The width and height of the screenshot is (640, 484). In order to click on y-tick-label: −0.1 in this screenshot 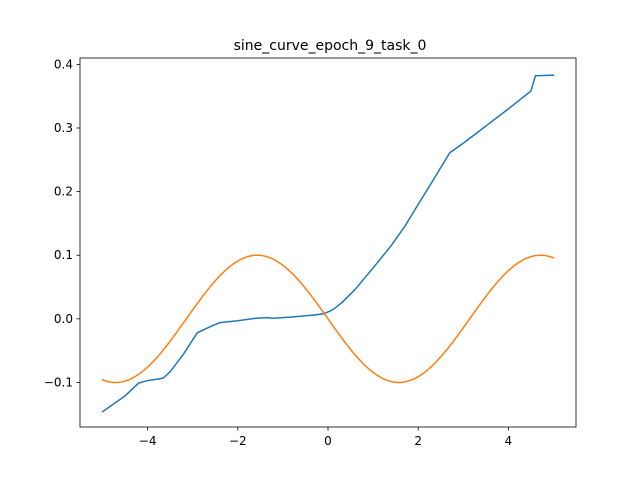, I will do `click(58, 382)`.